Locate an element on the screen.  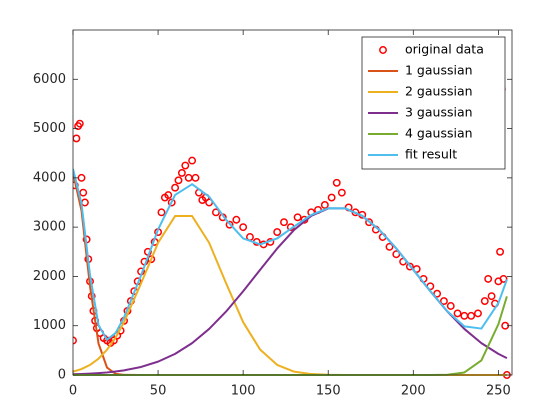
legend-marker is located at coordinates (383, 50).